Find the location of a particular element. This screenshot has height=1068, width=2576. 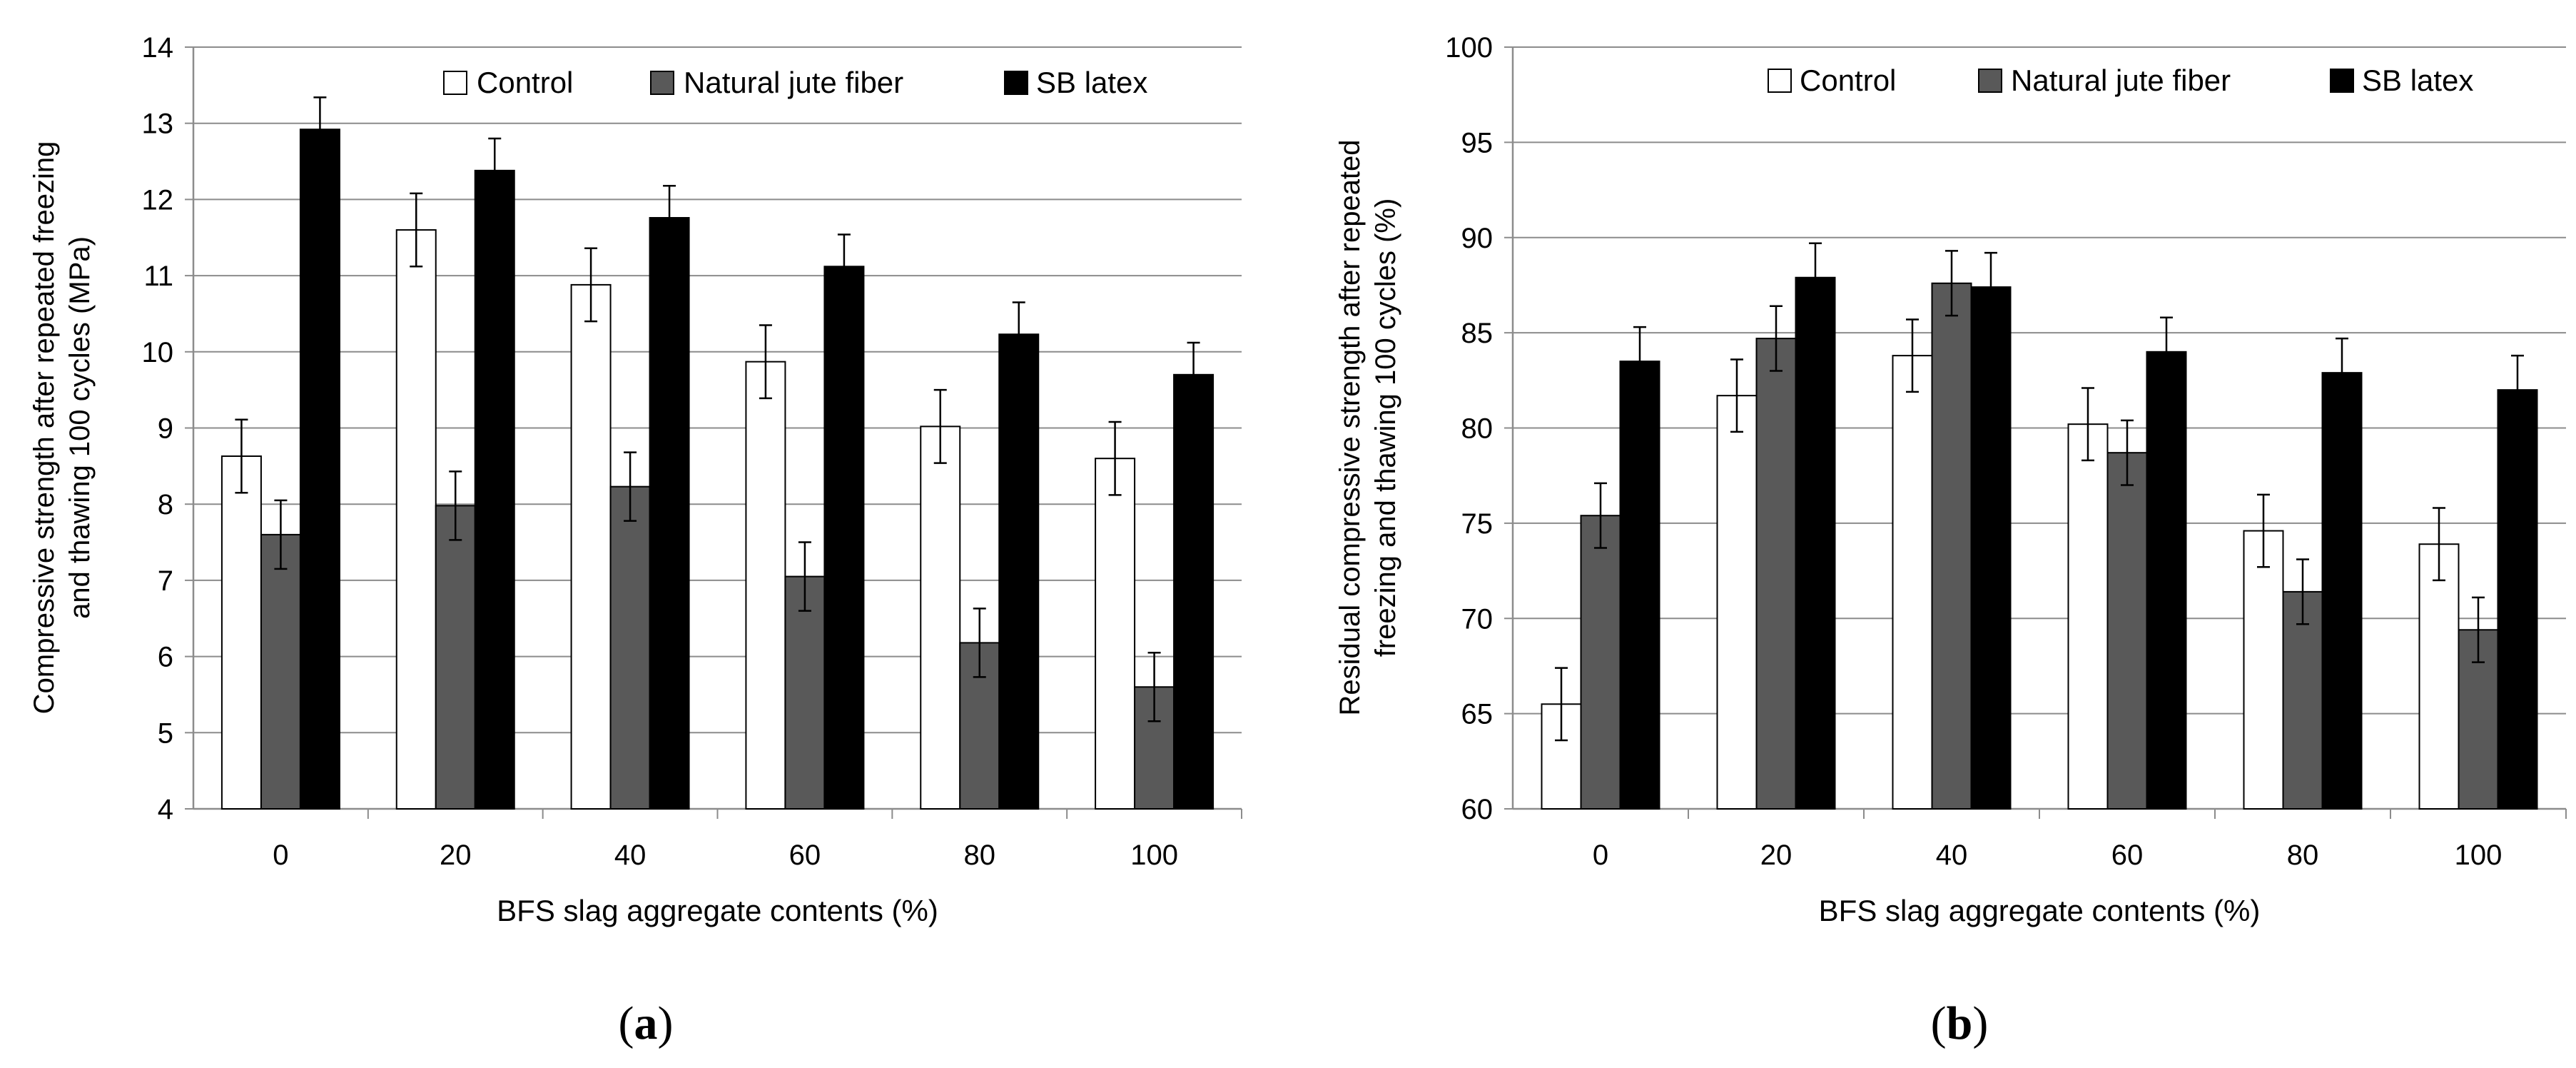

y-tick-label: 12 is located at coordinates (158, 200).